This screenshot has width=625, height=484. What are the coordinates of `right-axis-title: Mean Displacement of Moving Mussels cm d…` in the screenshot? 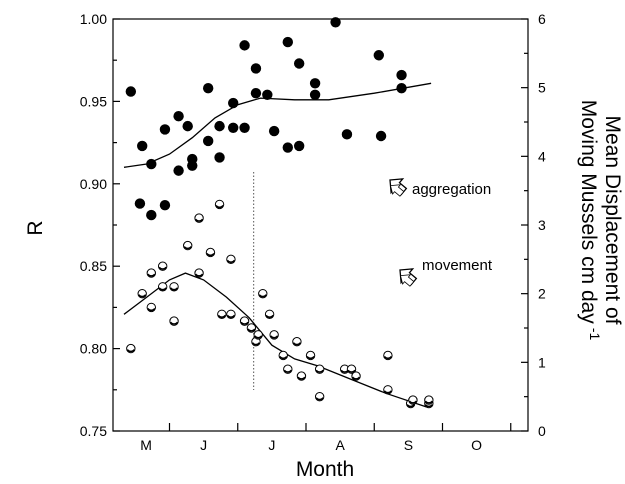 It's located at (600, 220).